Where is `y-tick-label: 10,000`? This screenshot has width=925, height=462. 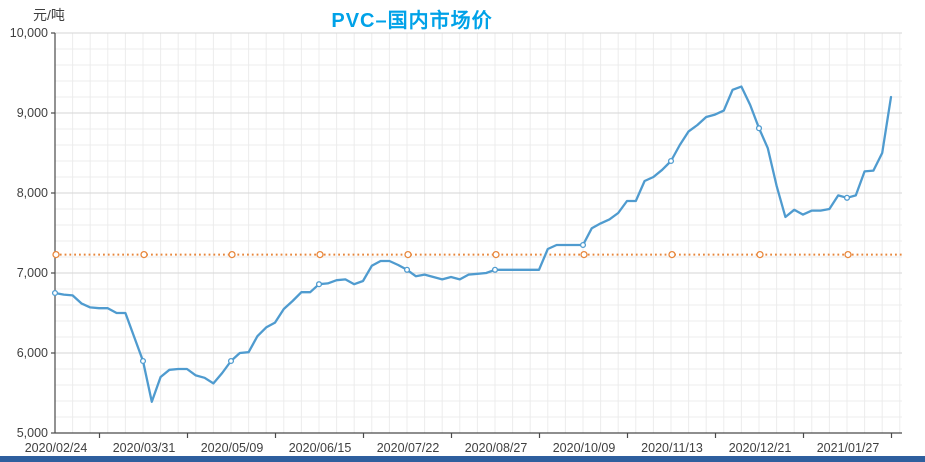
y-tick-label: 10,000 is located at coordinates (29, 33).